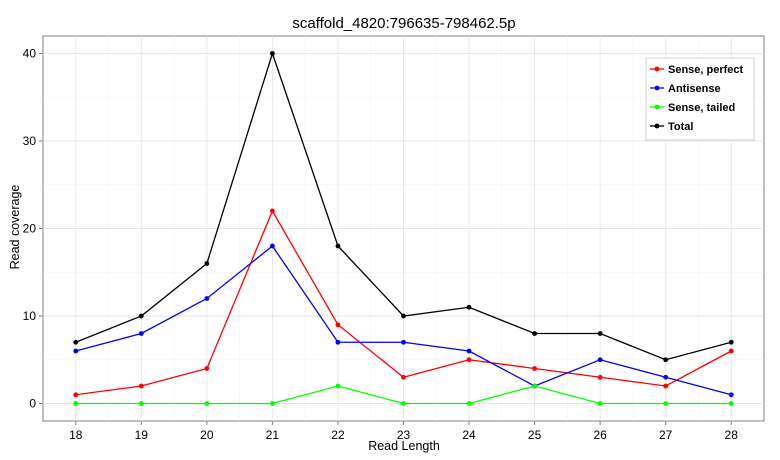  I want to click on x-tick-label: 28, so click(732, 435).